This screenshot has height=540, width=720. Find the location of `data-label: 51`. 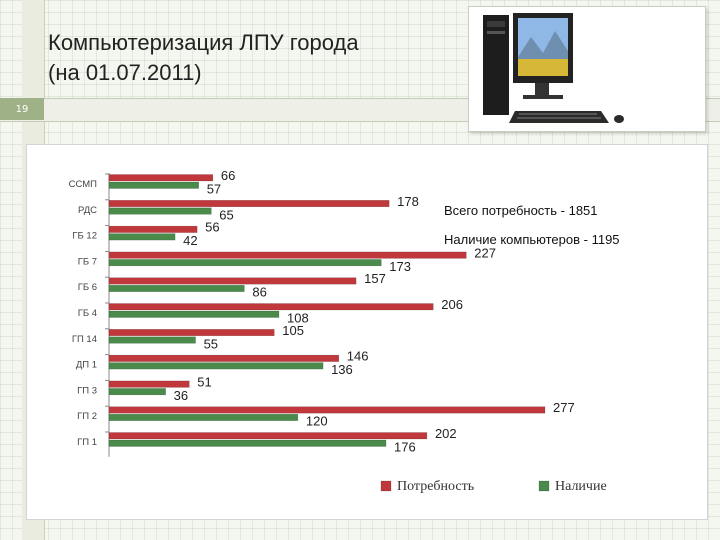

data-label: 51 is located at coordinates (204, 381).